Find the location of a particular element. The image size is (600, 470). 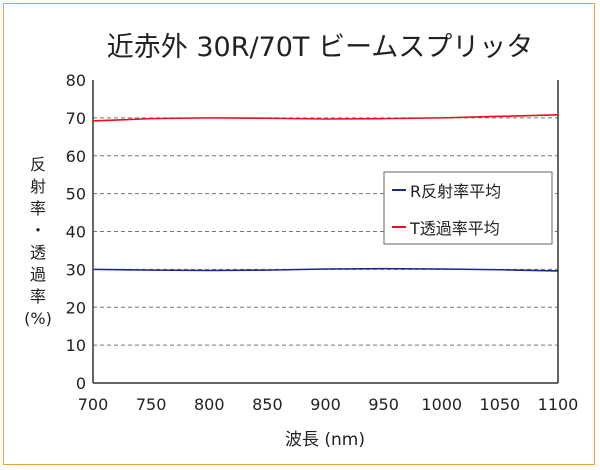

x-tick-label: 850 is located at coordinates (267, 404).